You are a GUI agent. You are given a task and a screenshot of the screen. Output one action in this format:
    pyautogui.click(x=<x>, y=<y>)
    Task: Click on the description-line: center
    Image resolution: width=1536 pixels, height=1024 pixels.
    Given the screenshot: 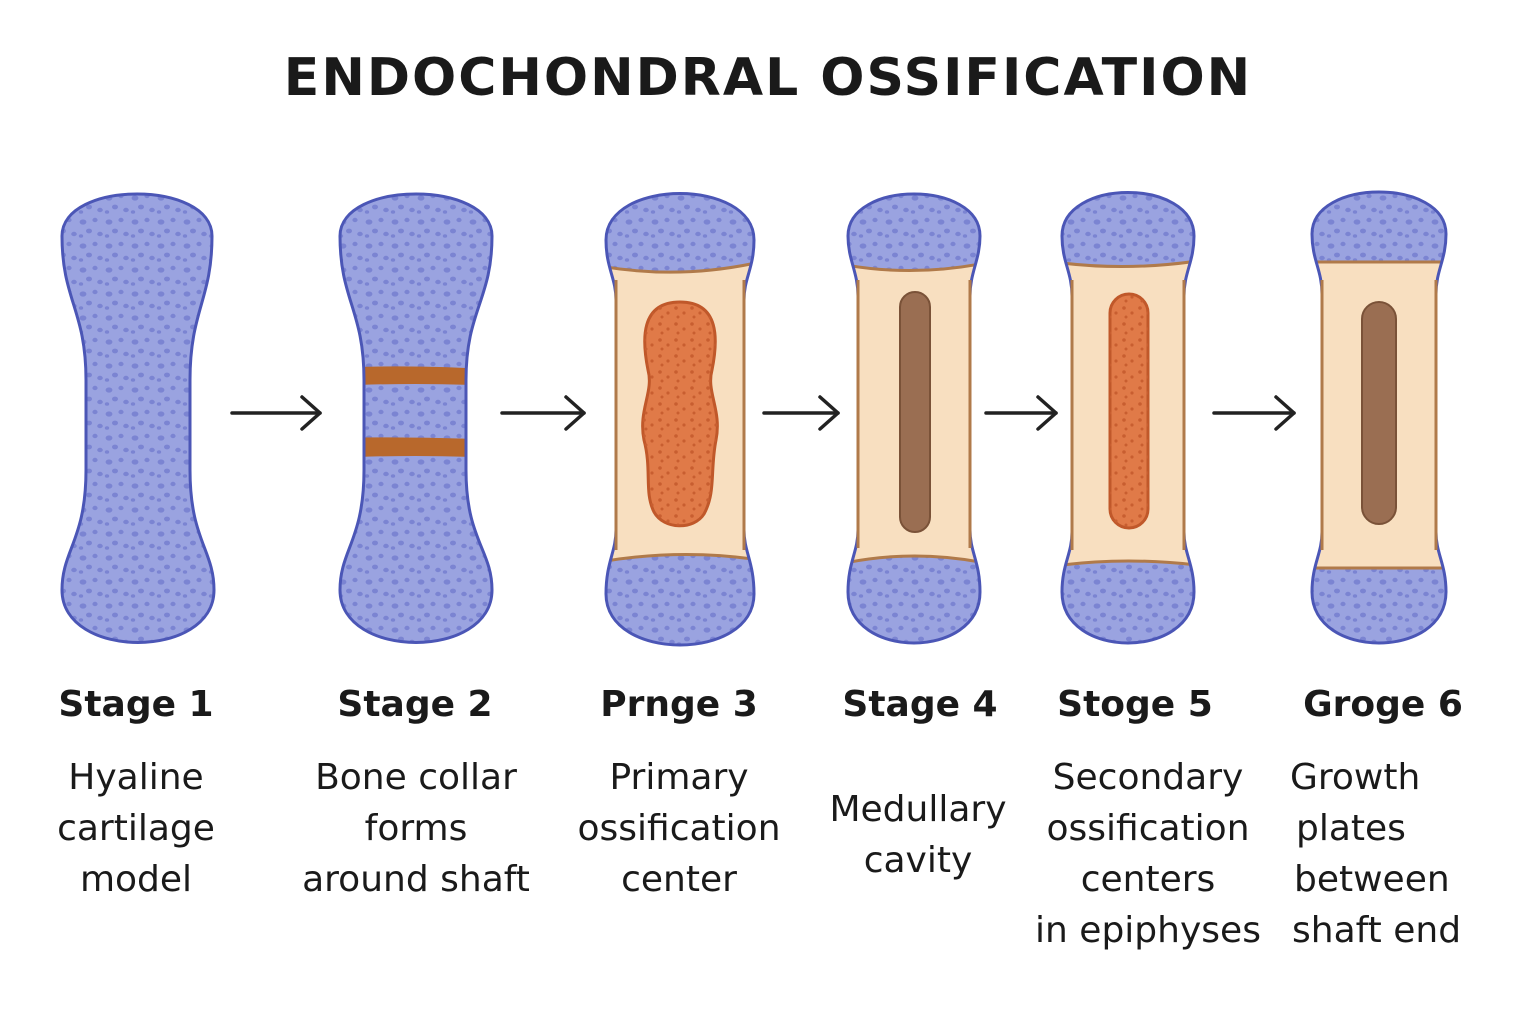 What is the action you would take?
    pyautogui.click(x=679, y=879)
    